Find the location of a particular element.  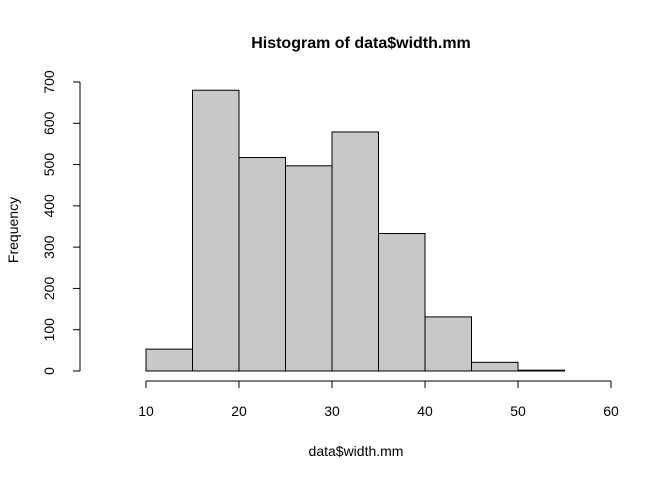

y-tick-label-6: 600 is located at coordinates (49, 123).